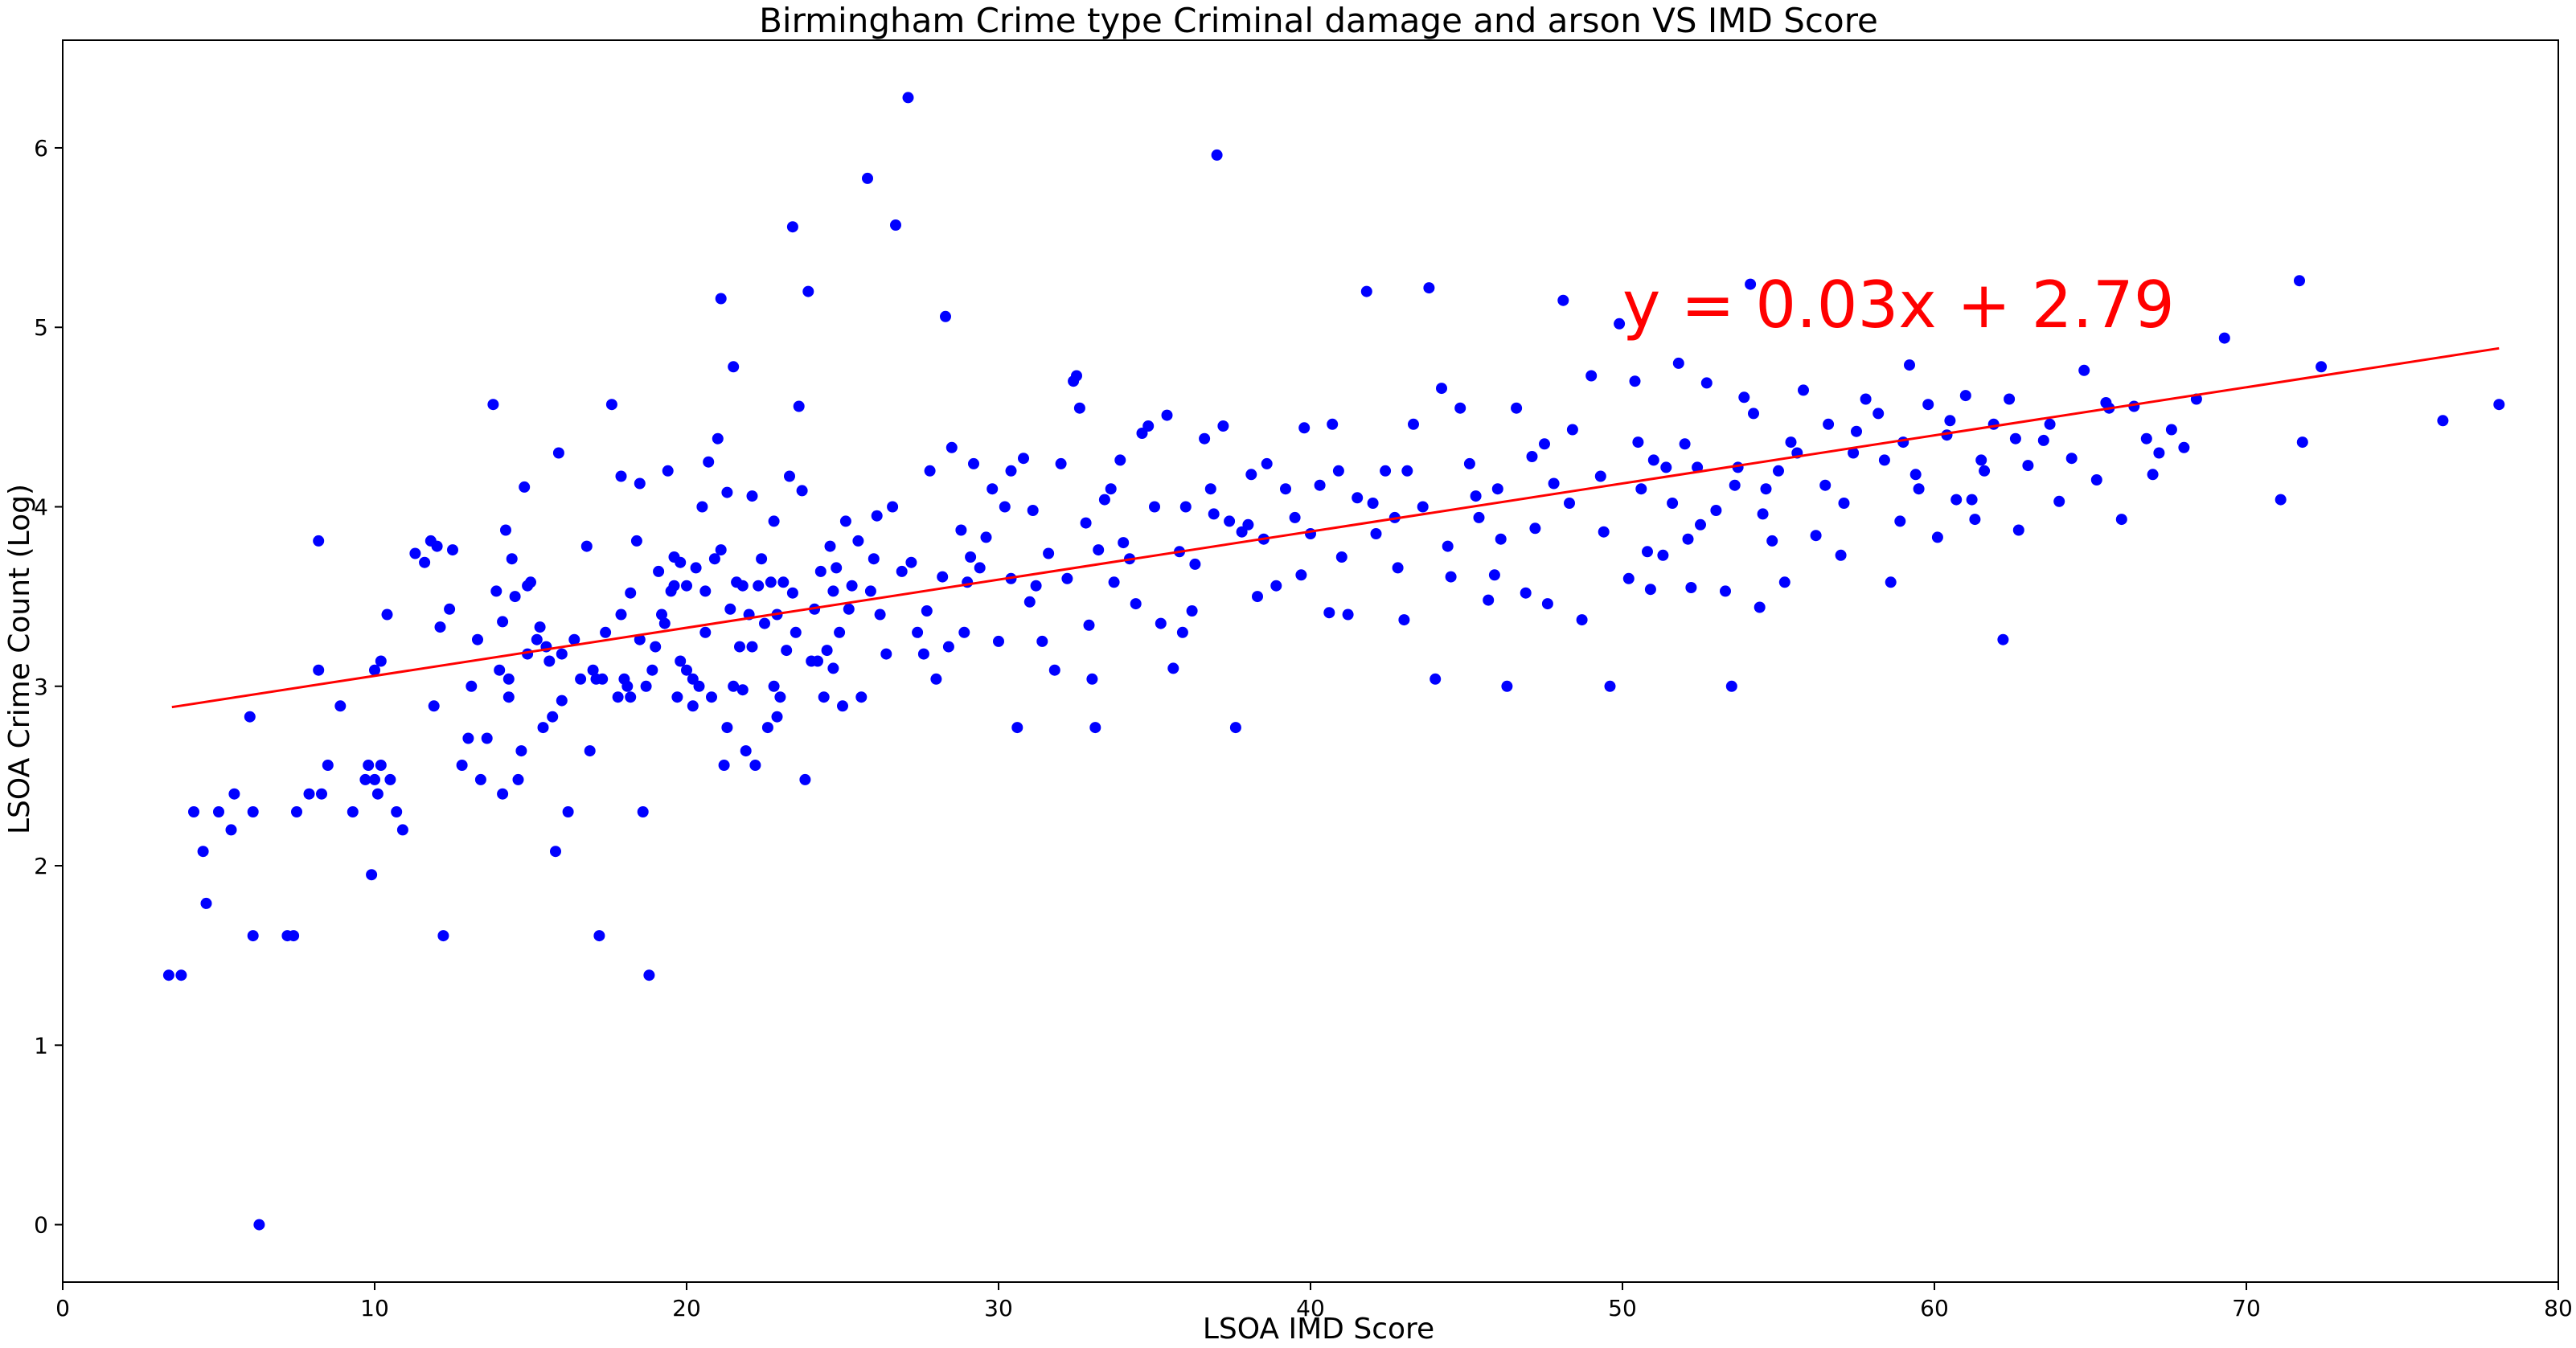 The height and width of the screenshot is (1348, 2576). Describe the element at coordinates (2558, 1308) in the screenshot. I see `x-tick-label: 80` at that location.